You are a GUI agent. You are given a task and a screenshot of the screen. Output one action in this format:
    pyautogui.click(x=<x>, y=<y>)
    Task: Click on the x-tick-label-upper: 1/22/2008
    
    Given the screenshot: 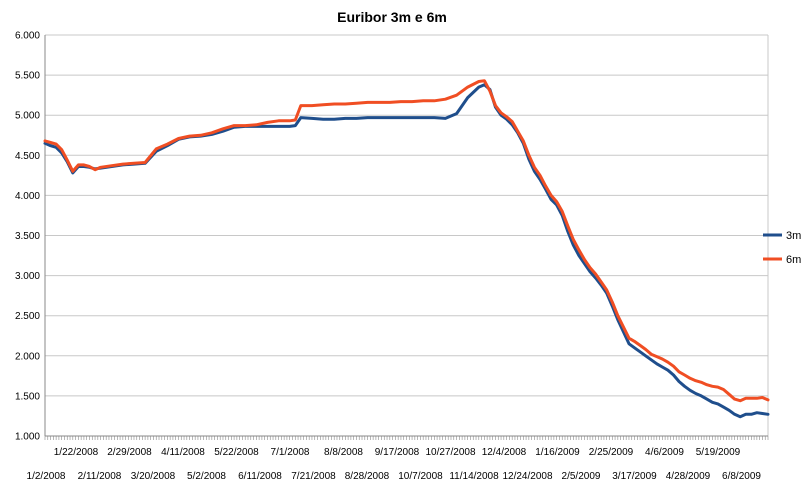 What is the action you would take?
    pyautogui.click(x=76, y=452)
    